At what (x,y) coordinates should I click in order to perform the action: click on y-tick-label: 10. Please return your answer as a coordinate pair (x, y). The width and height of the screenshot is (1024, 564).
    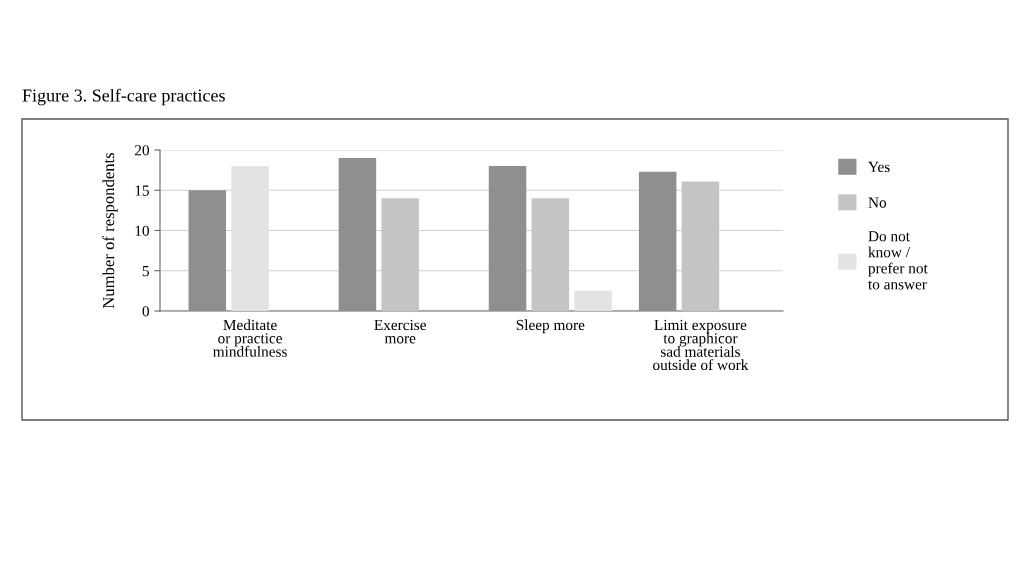
    Looking at the image, I should click on (142, 230).